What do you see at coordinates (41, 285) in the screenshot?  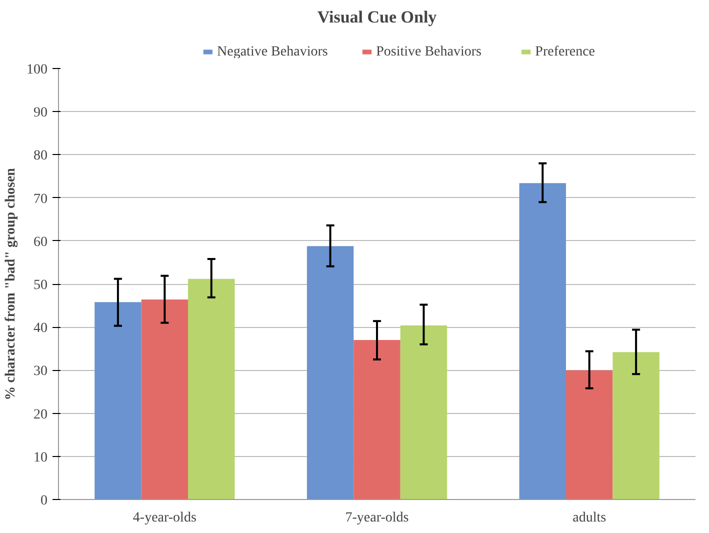 I see `y-tick-label: 50` at bounding box center [41, 285].